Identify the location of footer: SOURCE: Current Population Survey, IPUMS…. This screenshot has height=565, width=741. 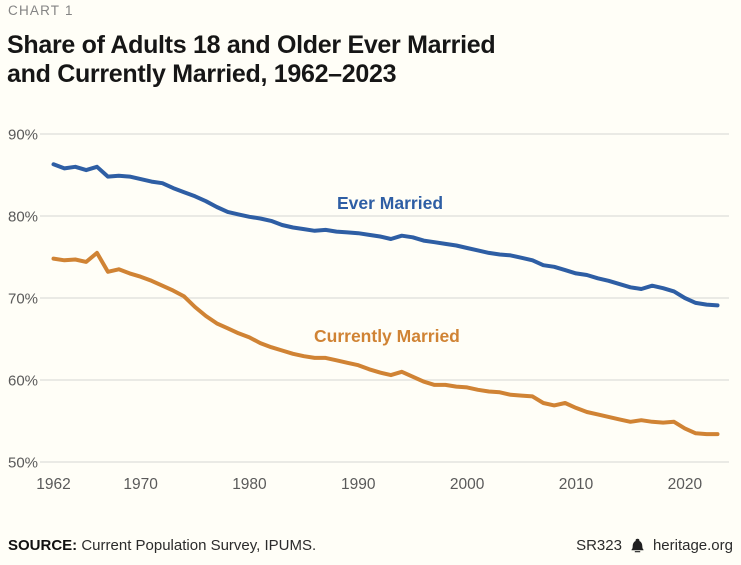
(370, 545).